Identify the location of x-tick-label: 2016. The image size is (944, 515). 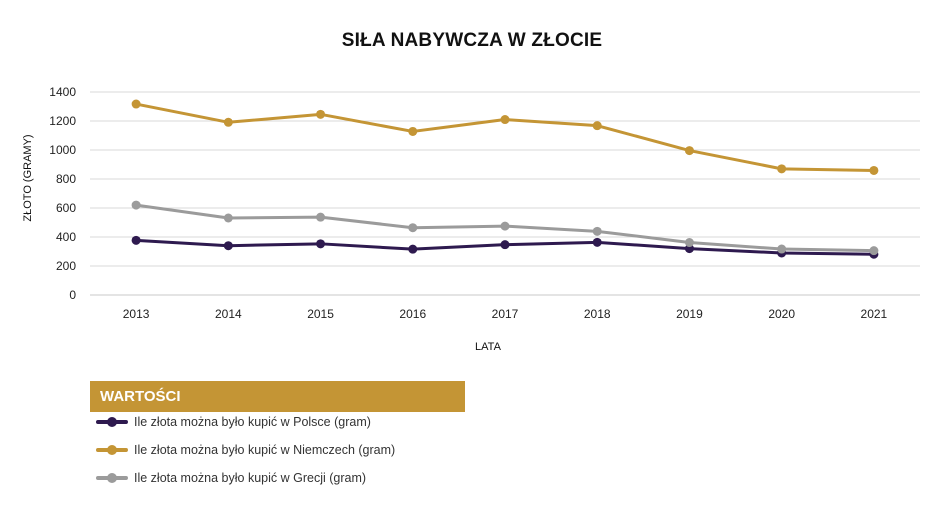
(412, 314).